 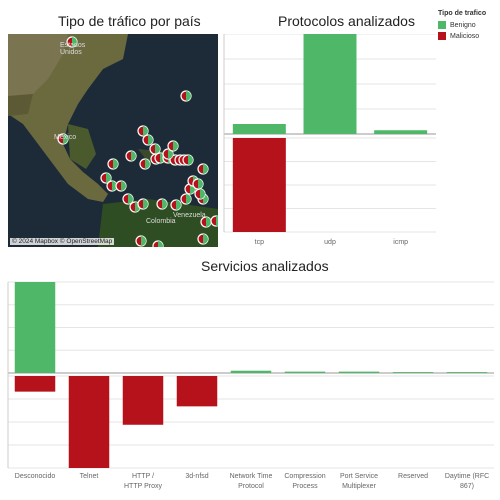 What do you see at coordinates (259, 242) in the screenshot?
I see `tick-label-0: tcp` at bounding box center [259, 242].